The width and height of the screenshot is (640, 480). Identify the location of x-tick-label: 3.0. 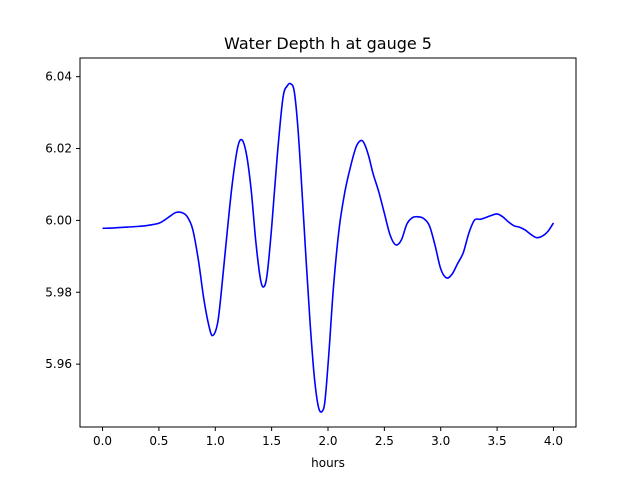
(440, 441).